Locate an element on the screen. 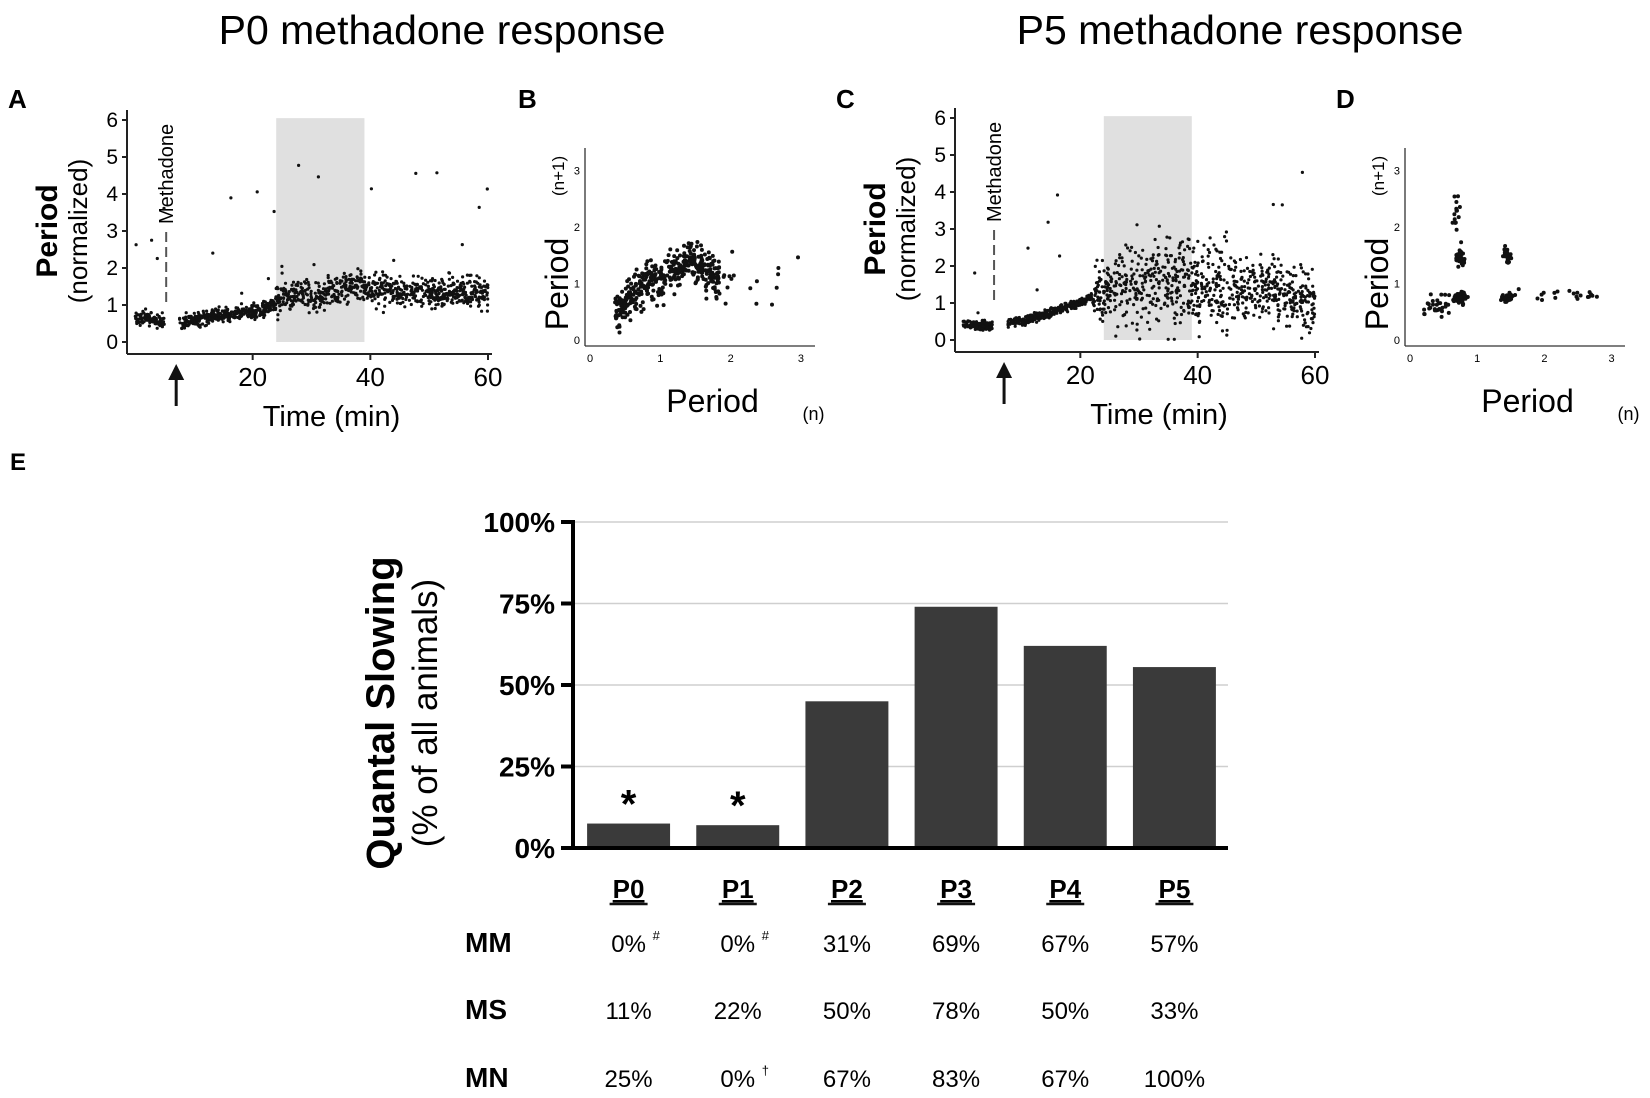 This screenshot has width=1650, height=1098. x-axis-label: Time (min) is located at coordinates (1158, 415).